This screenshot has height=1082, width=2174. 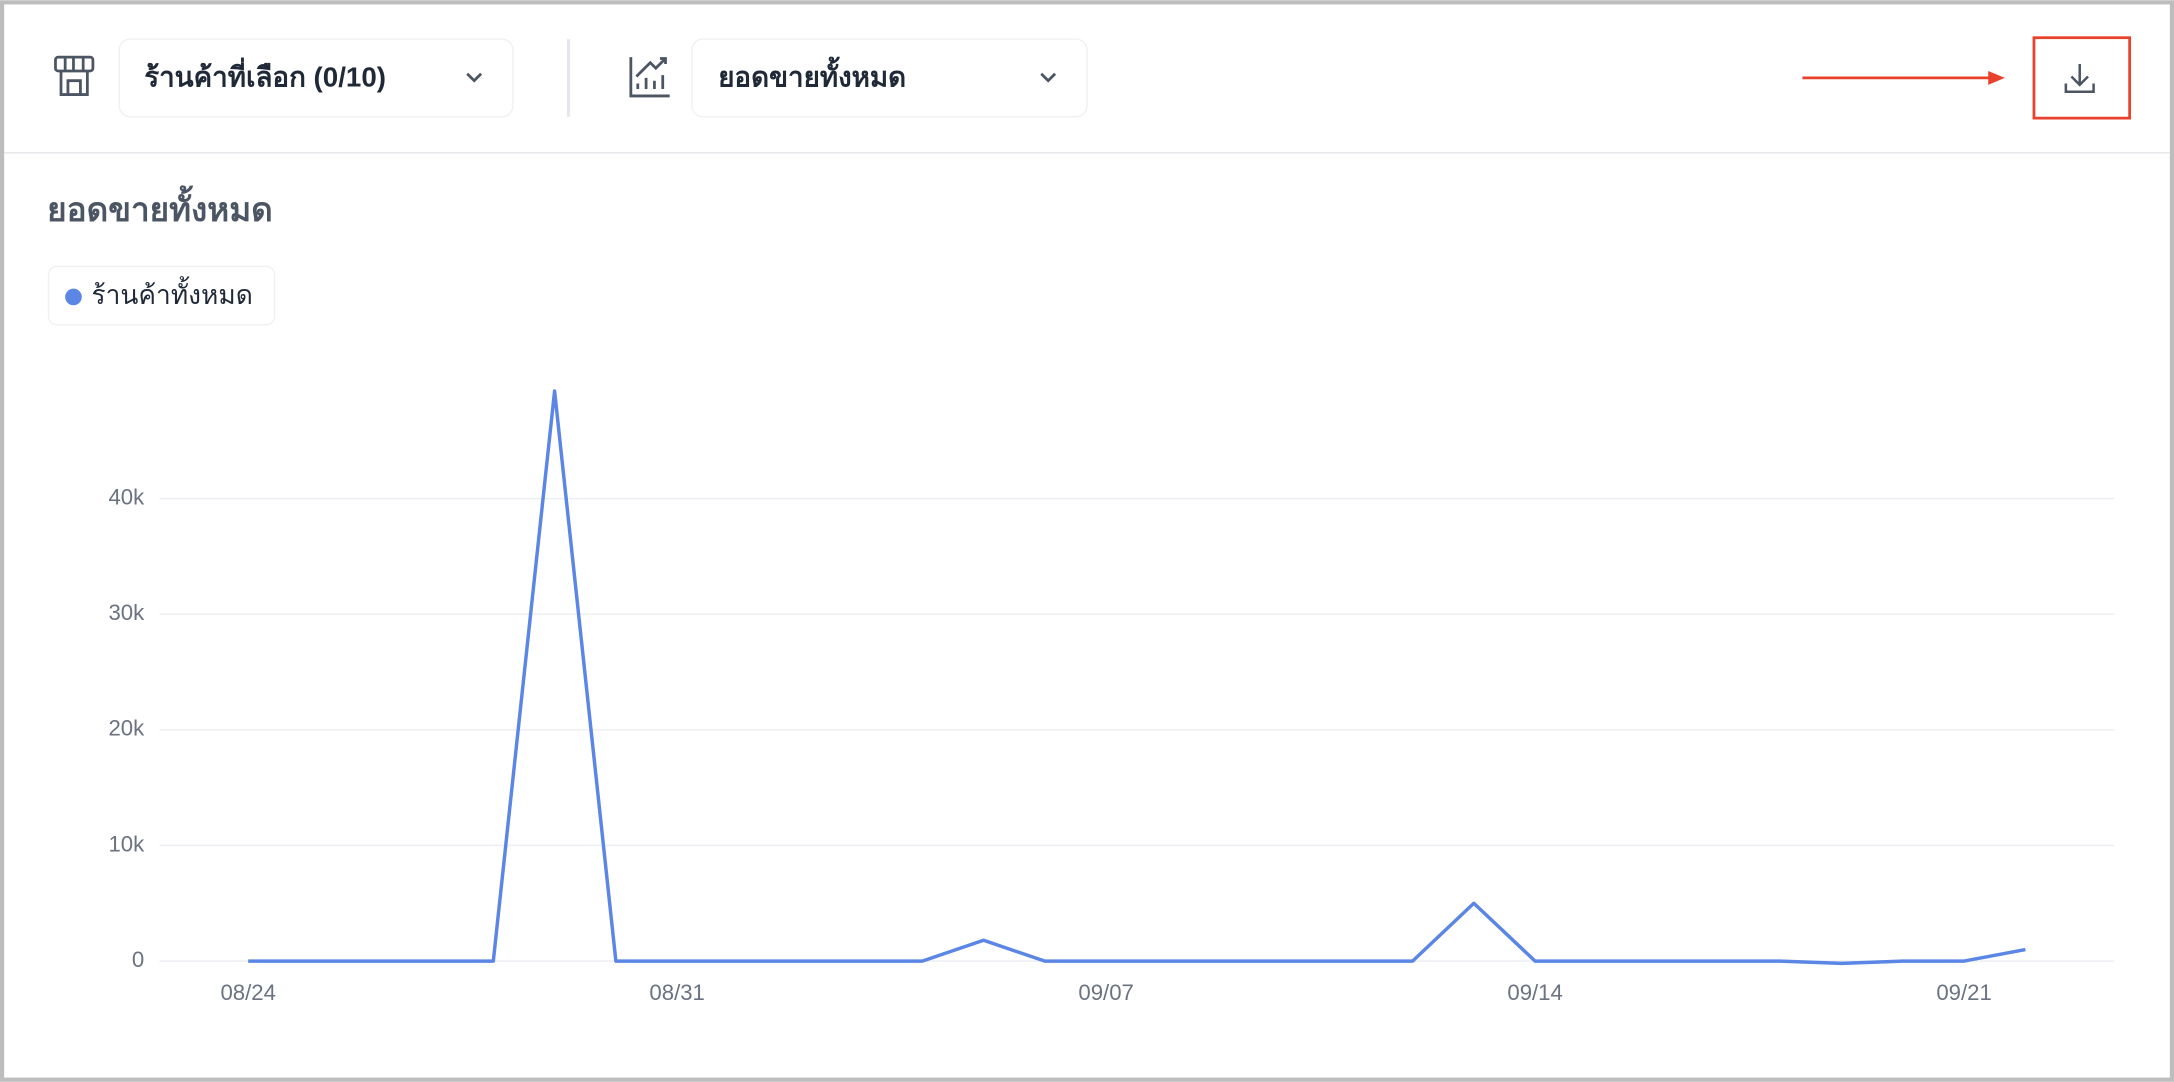 I want to click on y-tick-label: 0, so click(x=138, y=959).